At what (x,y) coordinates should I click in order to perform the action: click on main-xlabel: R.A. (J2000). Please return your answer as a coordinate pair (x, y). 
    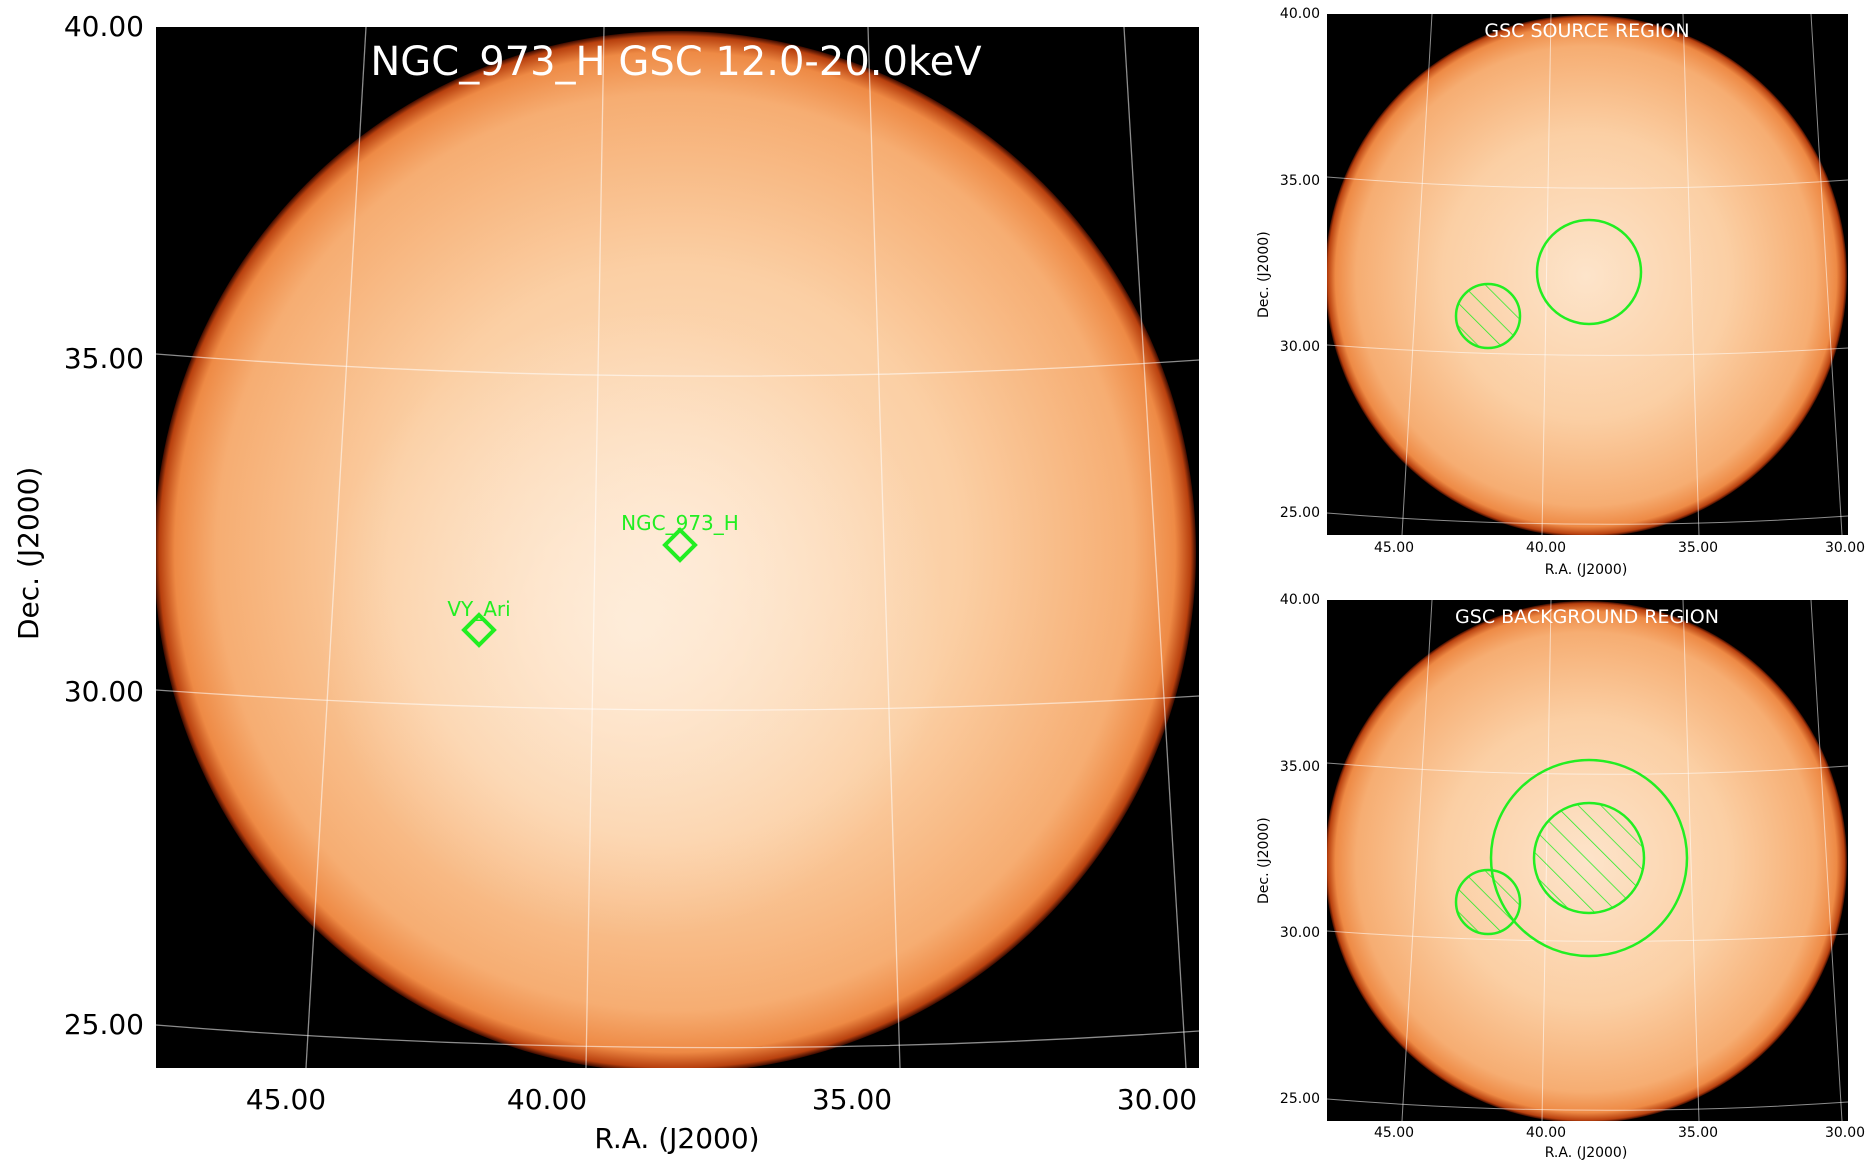
    Looking at the image, I should click on (677, 1138).